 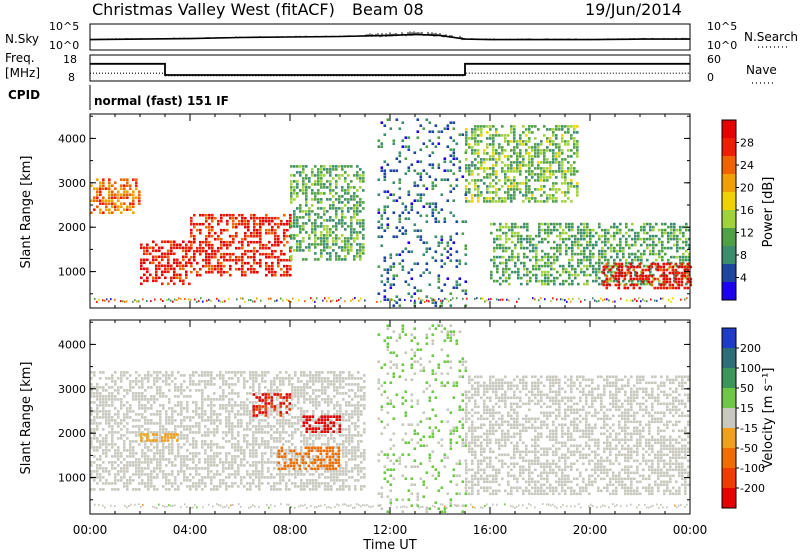 What do you see at coordinates (710, 77) in the screenshot?
I see `freq-right-tick-bottom: 0` at bounding box center [710, 77].